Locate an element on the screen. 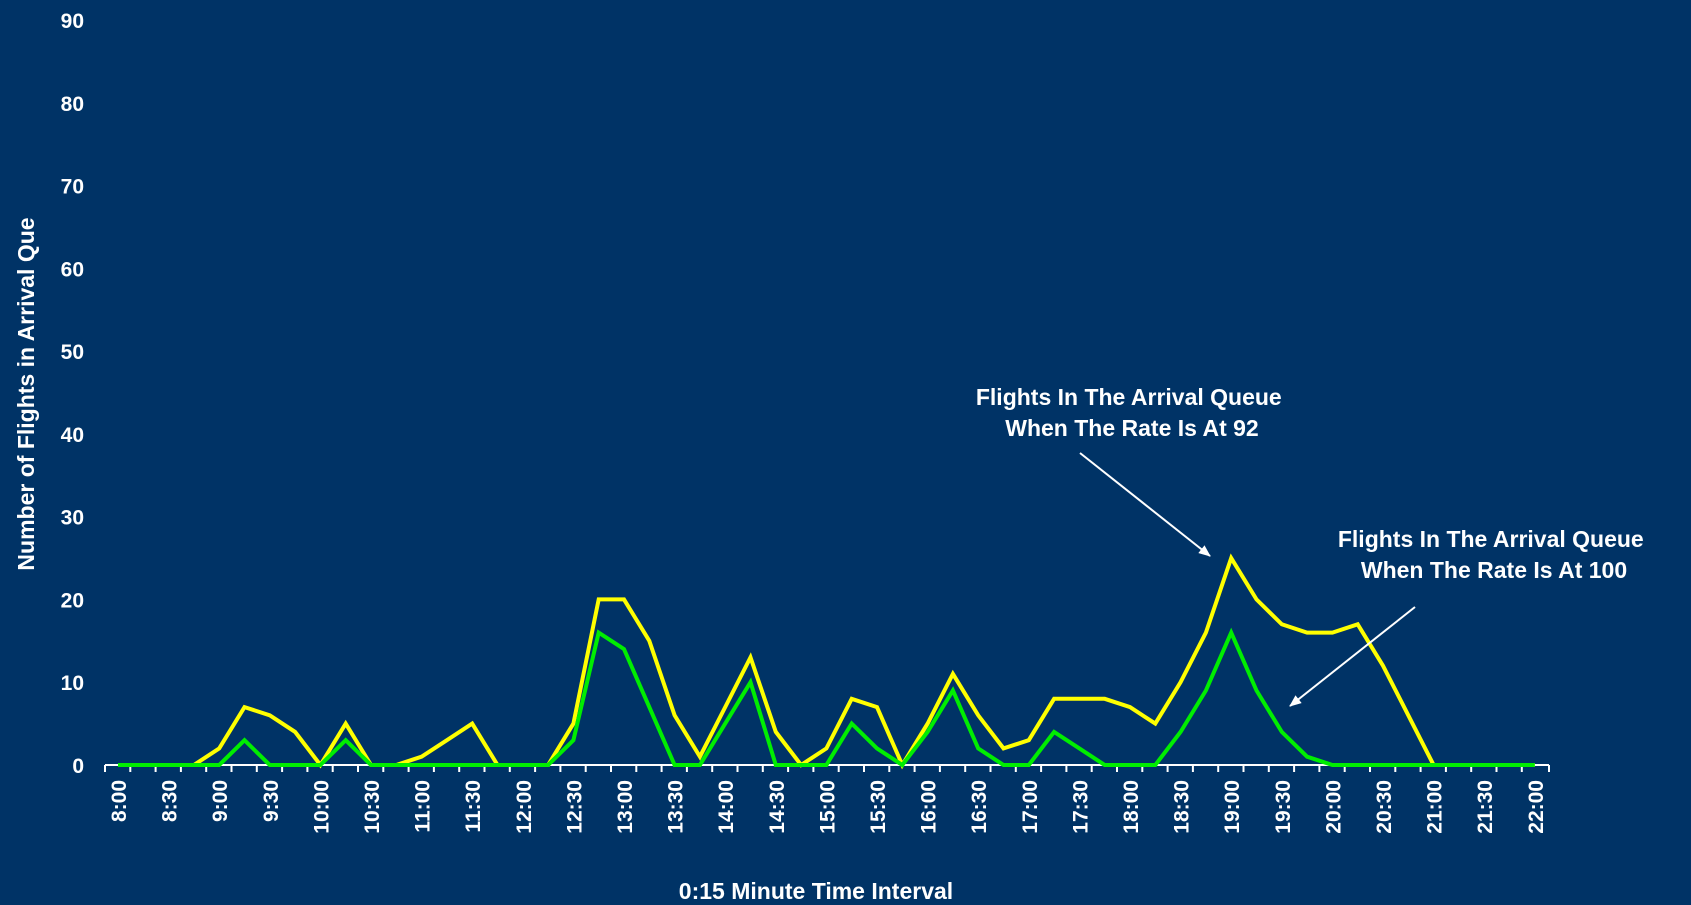 This screenshot has height=905, width=1691. x-tick-label: 15:30 is located at coordinates (878, 807).